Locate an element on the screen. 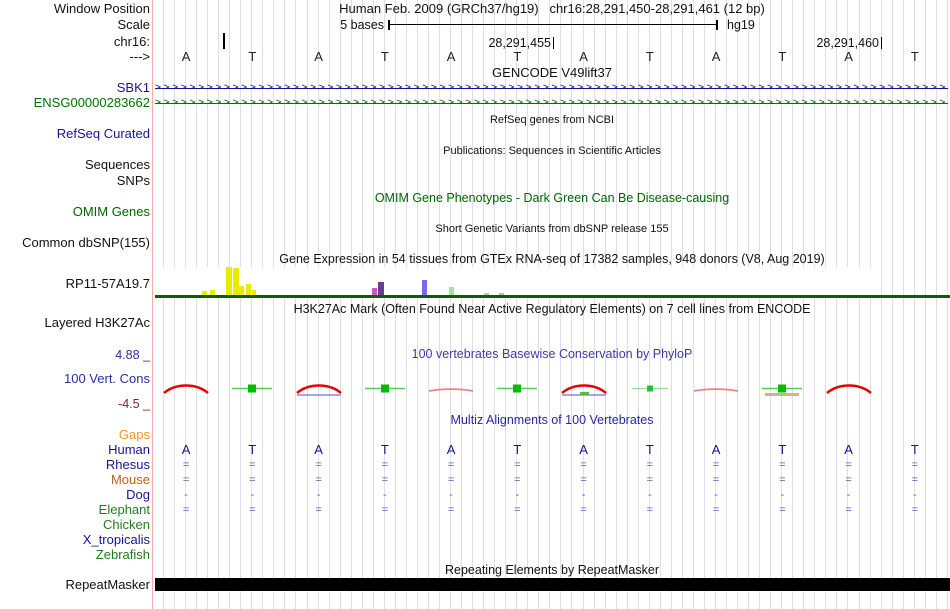  track-label-sequences: Sequences is located at coordinates (117, 164).